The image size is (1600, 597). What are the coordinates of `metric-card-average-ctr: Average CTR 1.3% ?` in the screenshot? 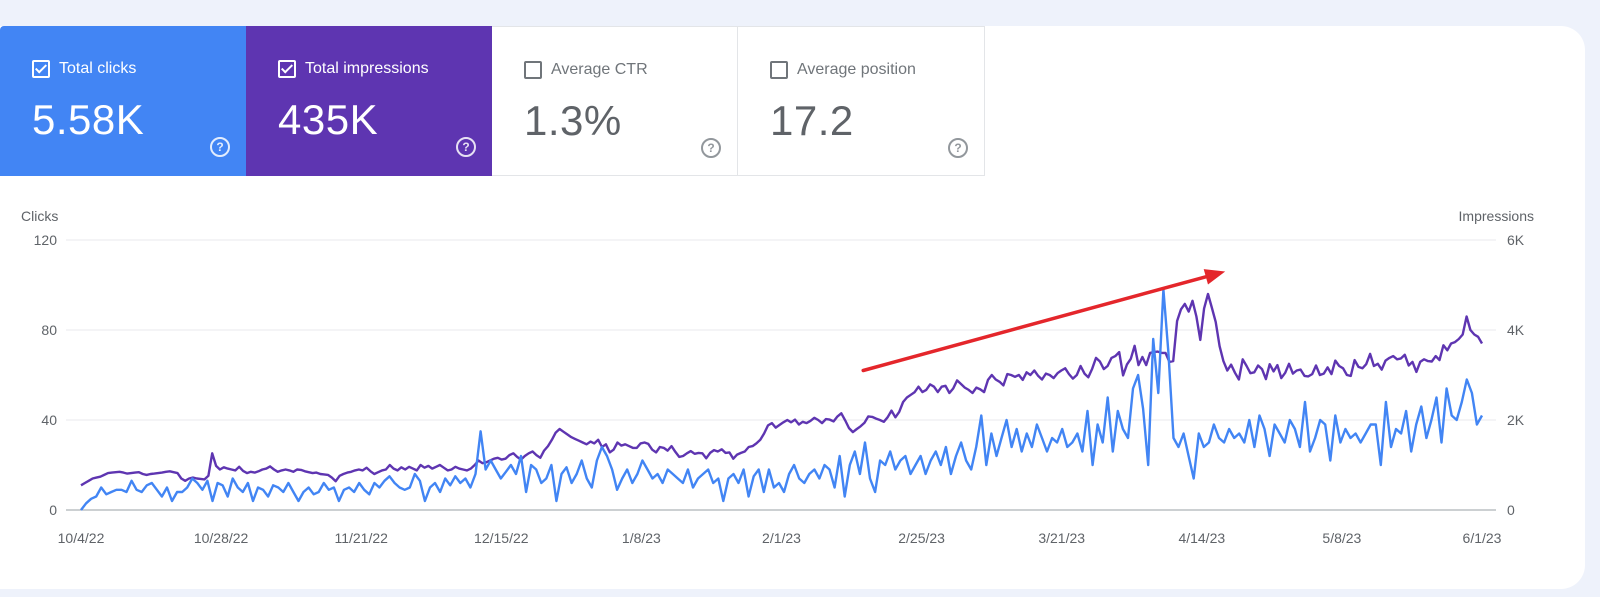 It's located at (615, 101).